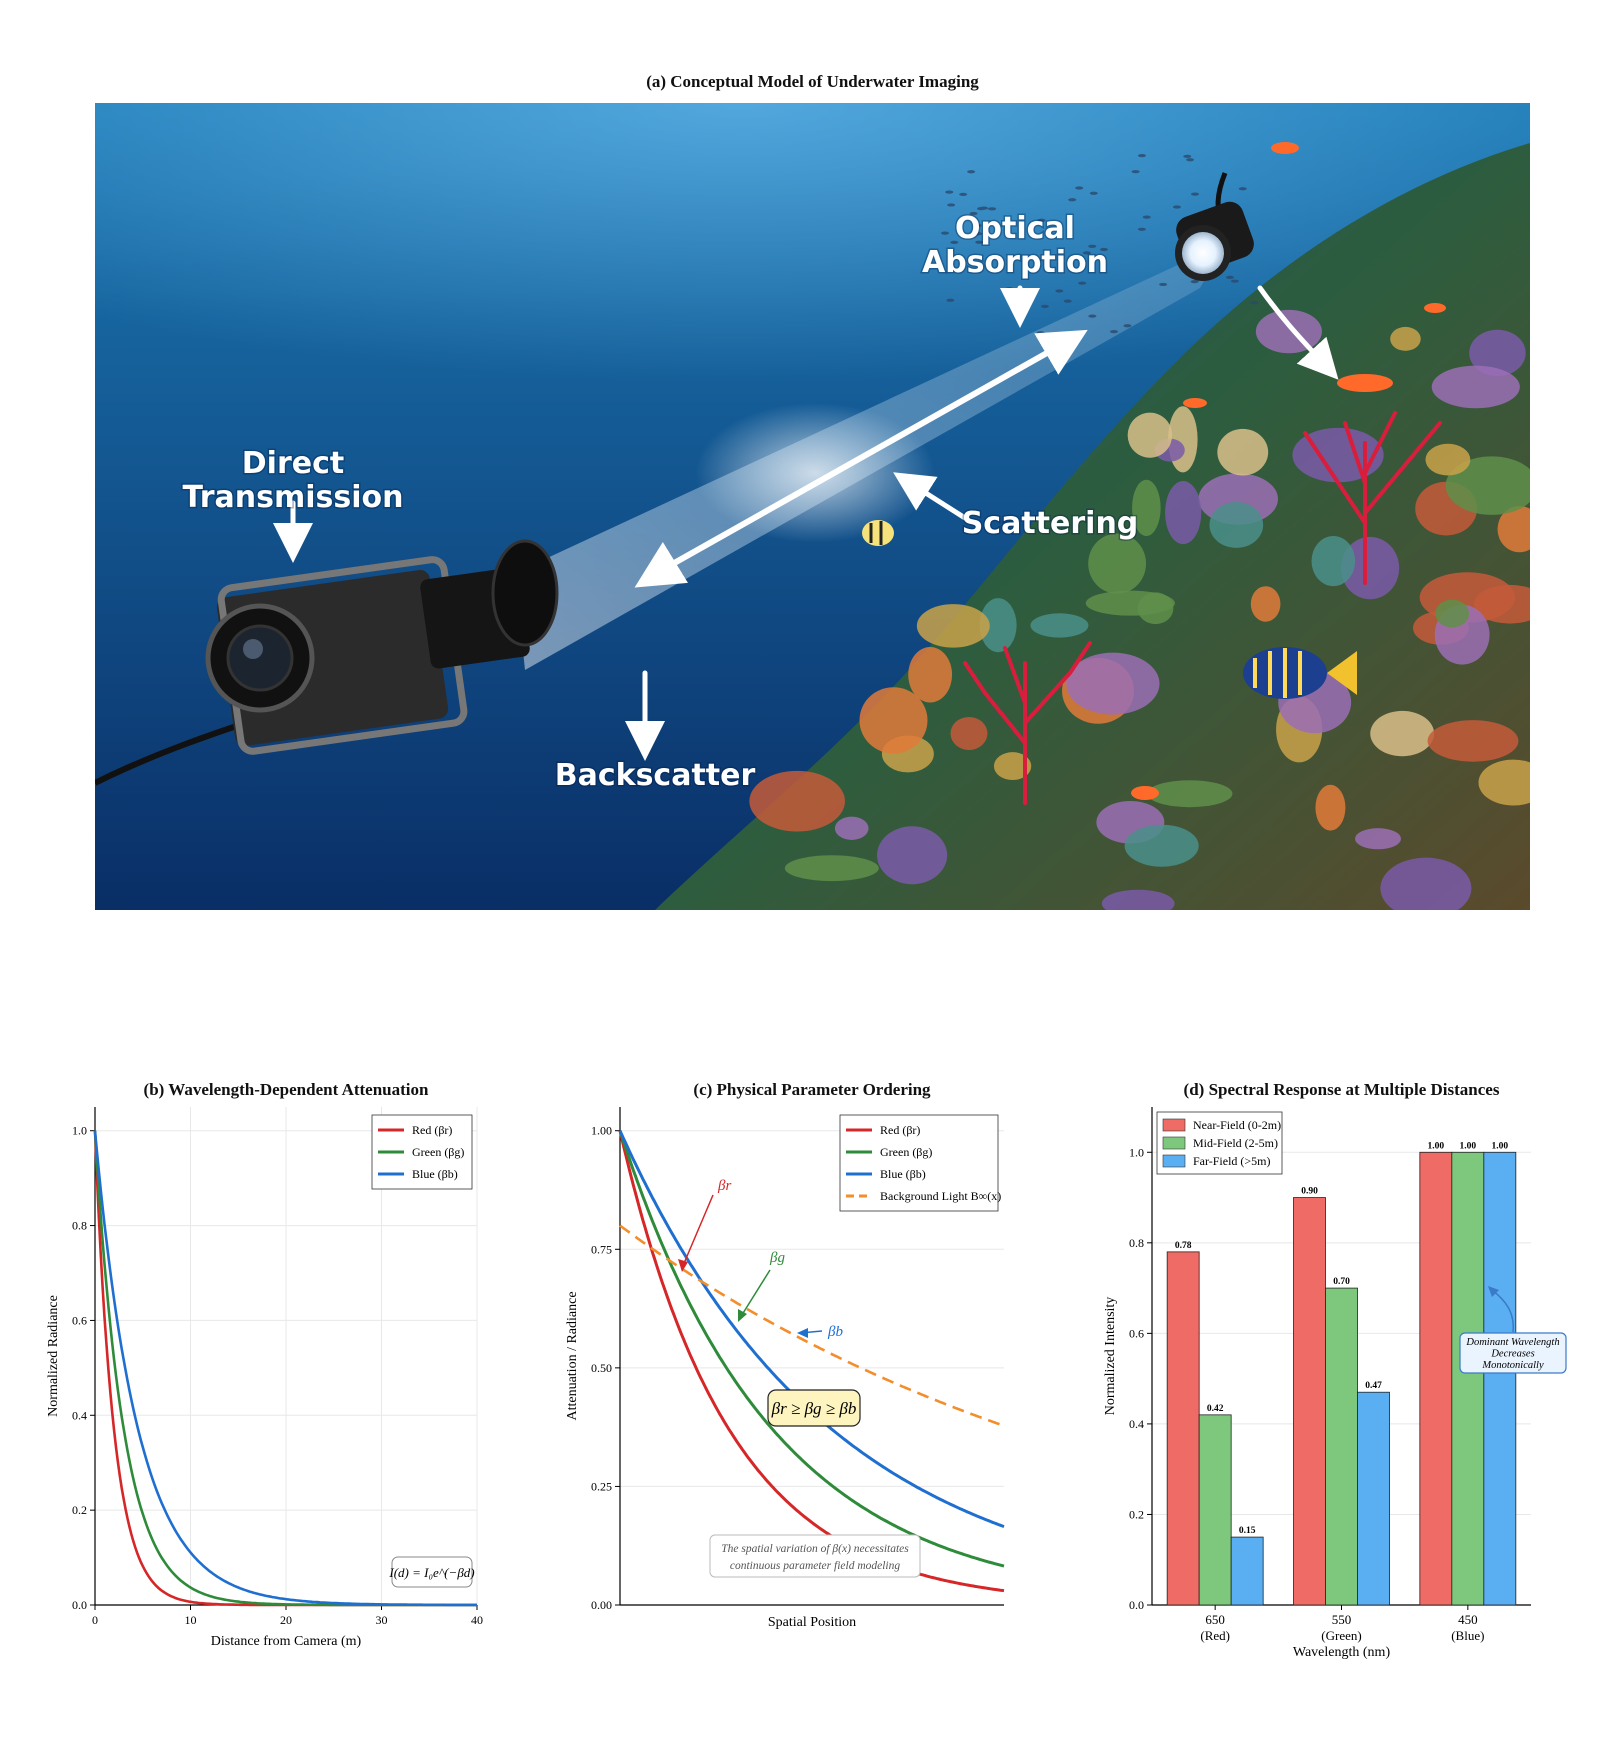 The image size is (1600, 1750). I want to click on series-line, so click(285, 1368).